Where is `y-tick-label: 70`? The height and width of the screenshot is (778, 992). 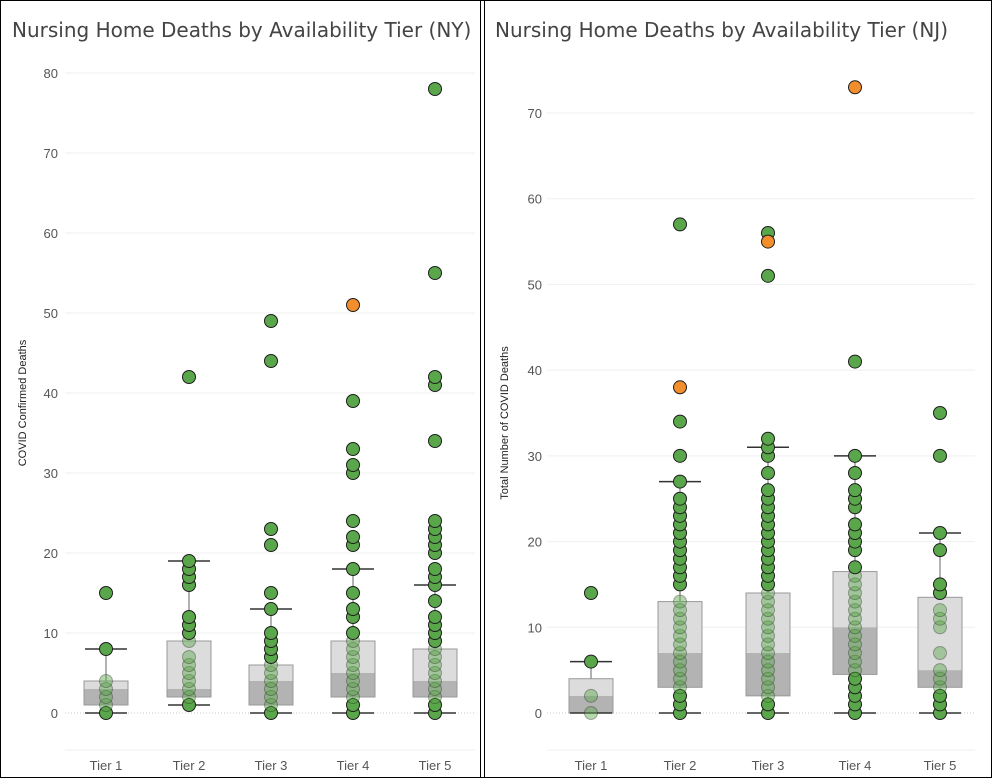
y-tick-label: 70 is located at coordinates (535, 113).